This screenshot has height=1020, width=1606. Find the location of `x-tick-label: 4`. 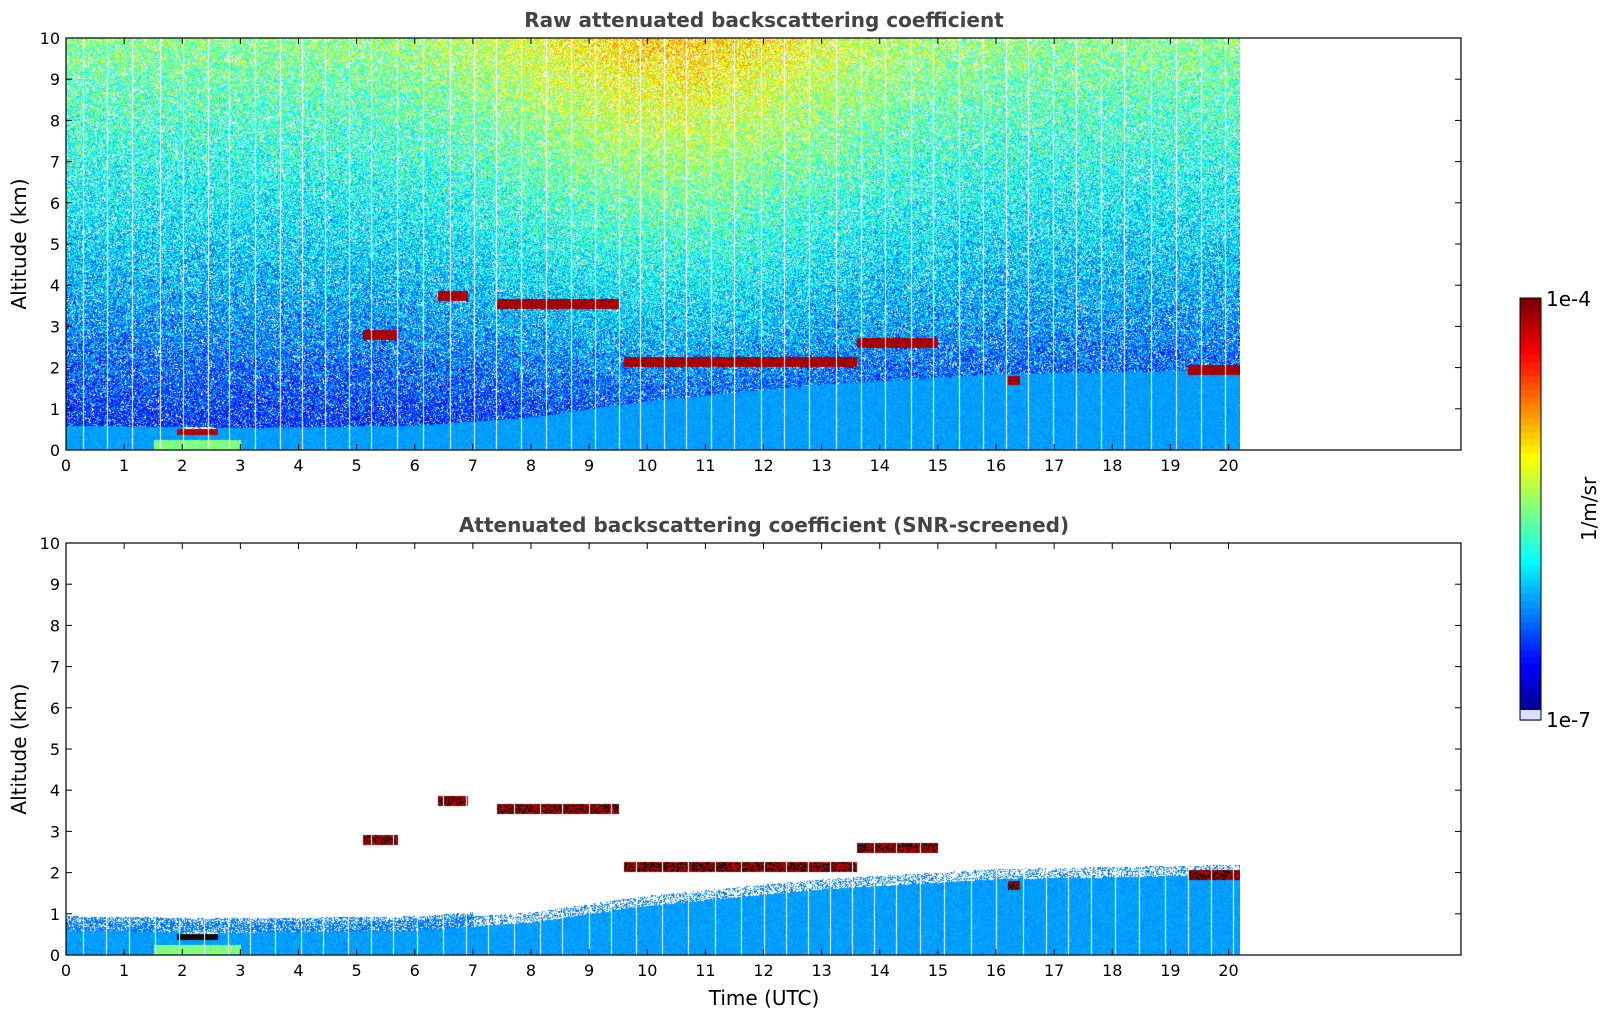

x-tick-label: 4 is located at coordinates (298, 465).